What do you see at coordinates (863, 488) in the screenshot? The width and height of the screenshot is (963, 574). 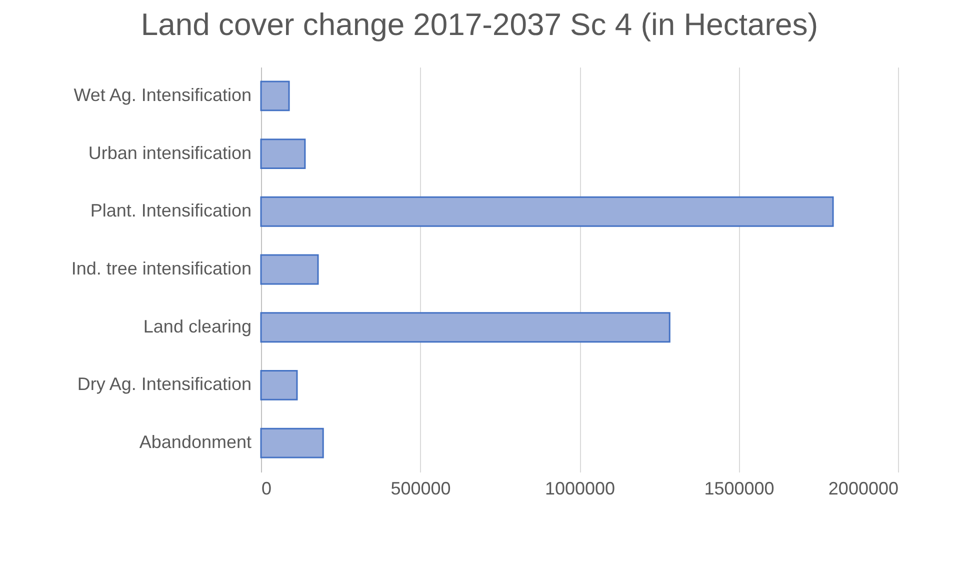 I see `x-tick-label: 2000000` at bounding box center [863, 488].